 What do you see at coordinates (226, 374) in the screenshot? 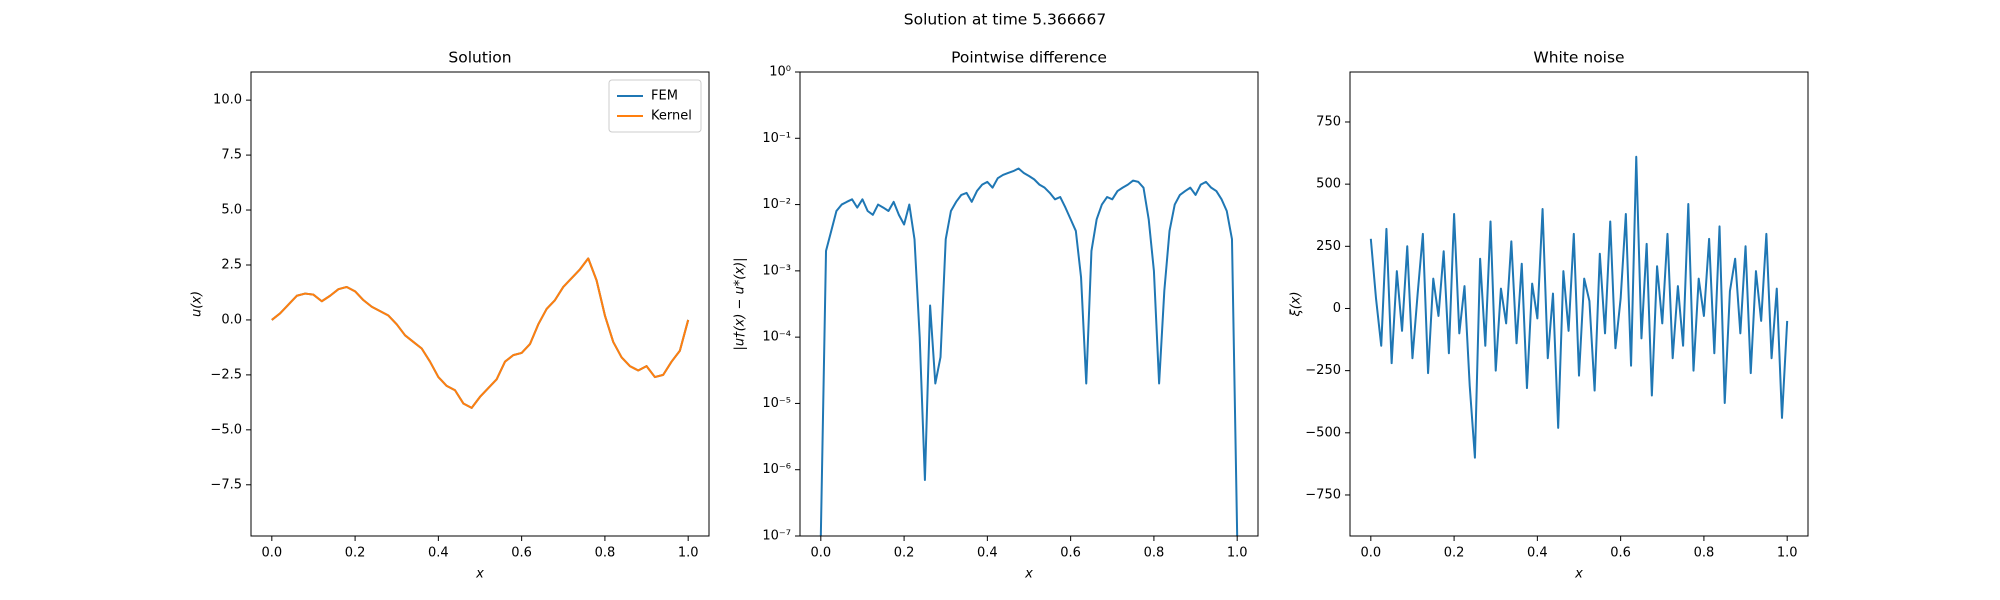
I see `y-tick-label: −2.5` at bounding box center [226, 374].